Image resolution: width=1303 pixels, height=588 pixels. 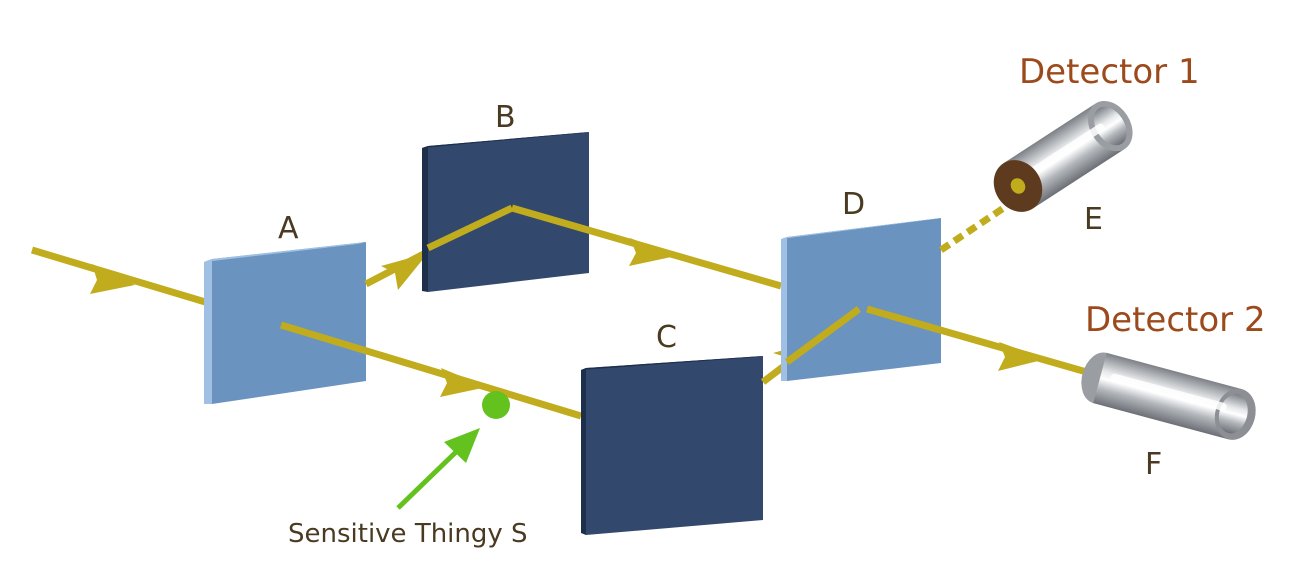 I want to click on beam-inside-d, so click(x=823, y=335).